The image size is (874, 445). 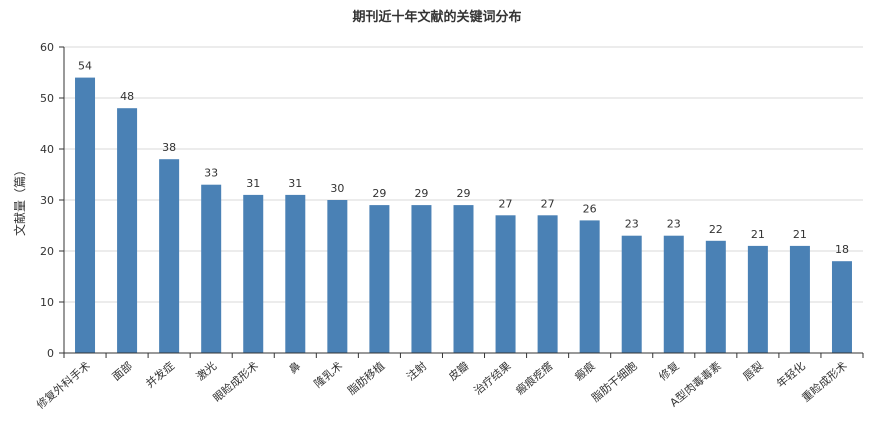 I want to click on x-tick-label: 重睑成形术, so click(x=824, y=382).